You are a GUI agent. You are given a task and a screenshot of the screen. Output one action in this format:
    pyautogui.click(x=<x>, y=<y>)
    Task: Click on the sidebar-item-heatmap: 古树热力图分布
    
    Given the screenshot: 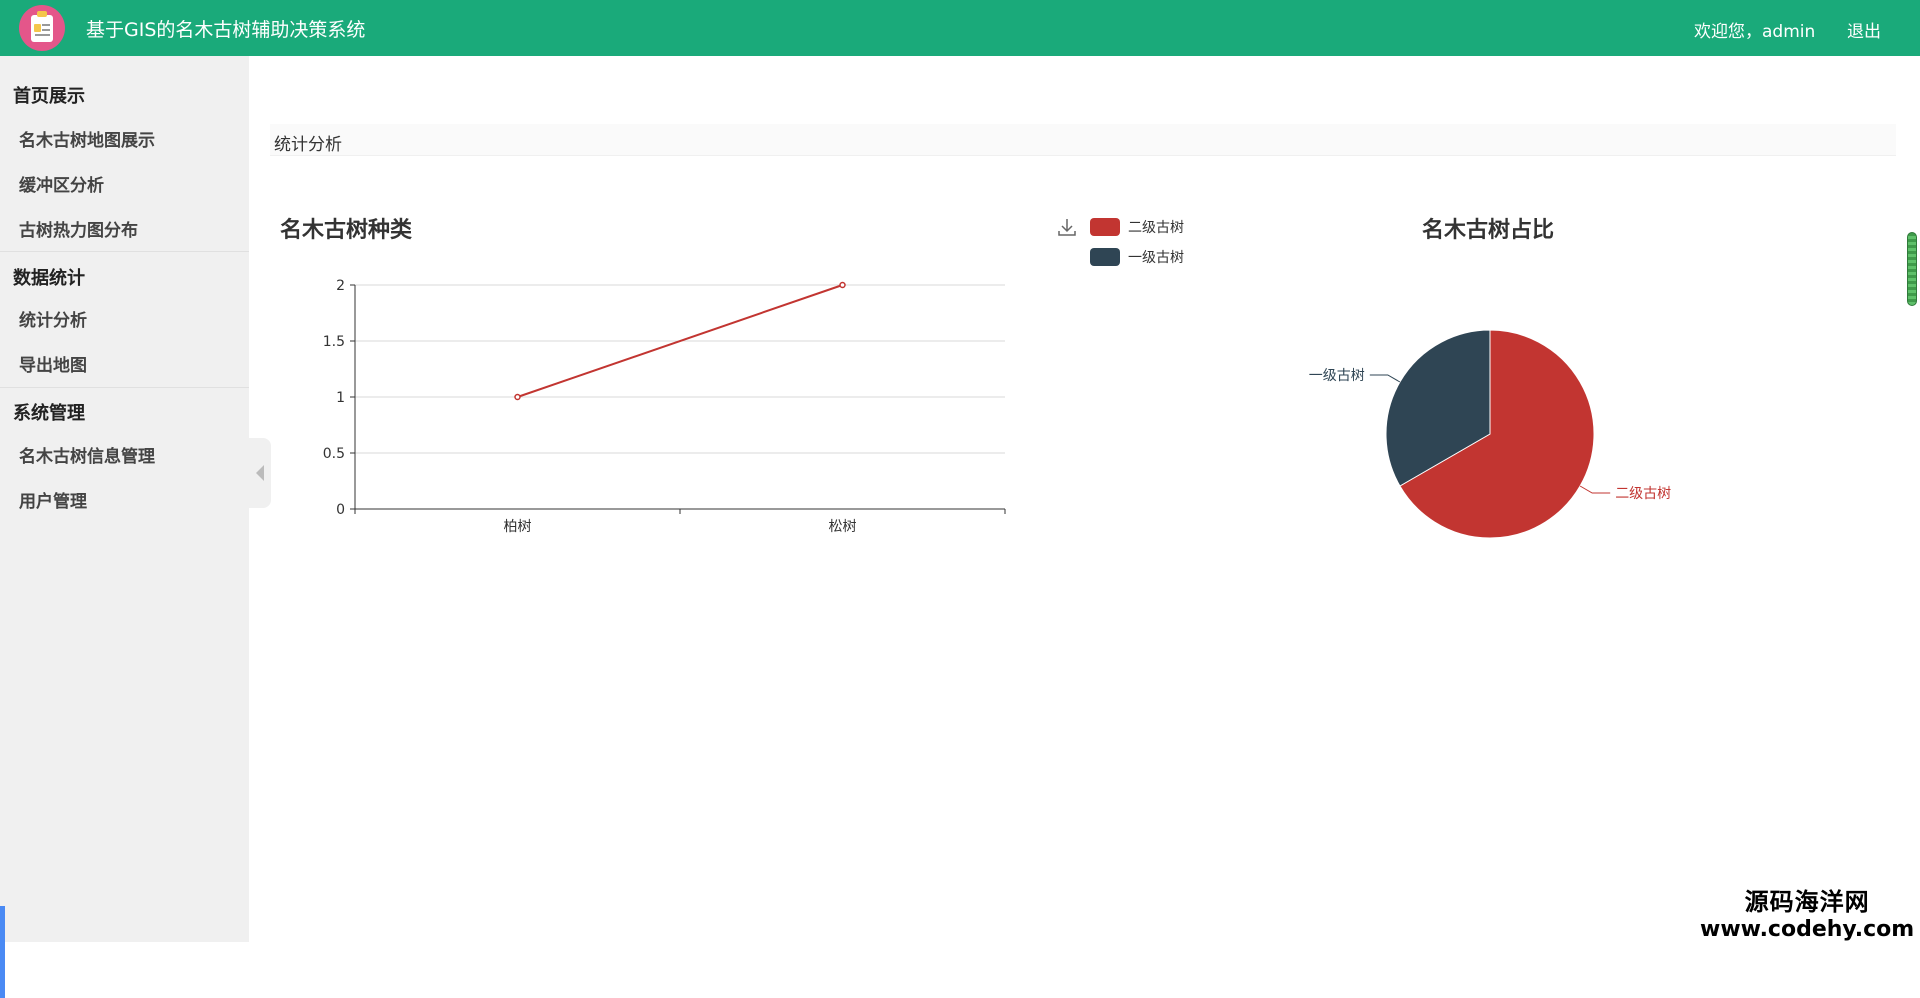 What is the action you would take?
    pyautogui.click(x=78, y=231)
    